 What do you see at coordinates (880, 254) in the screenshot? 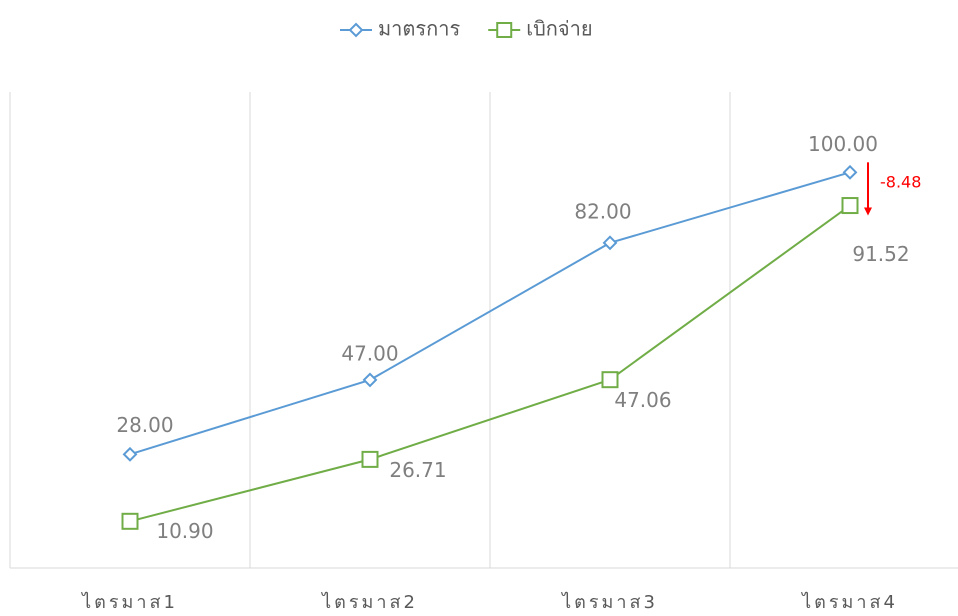
I see `data-label: 91.52` at bounding box center [880, 254].